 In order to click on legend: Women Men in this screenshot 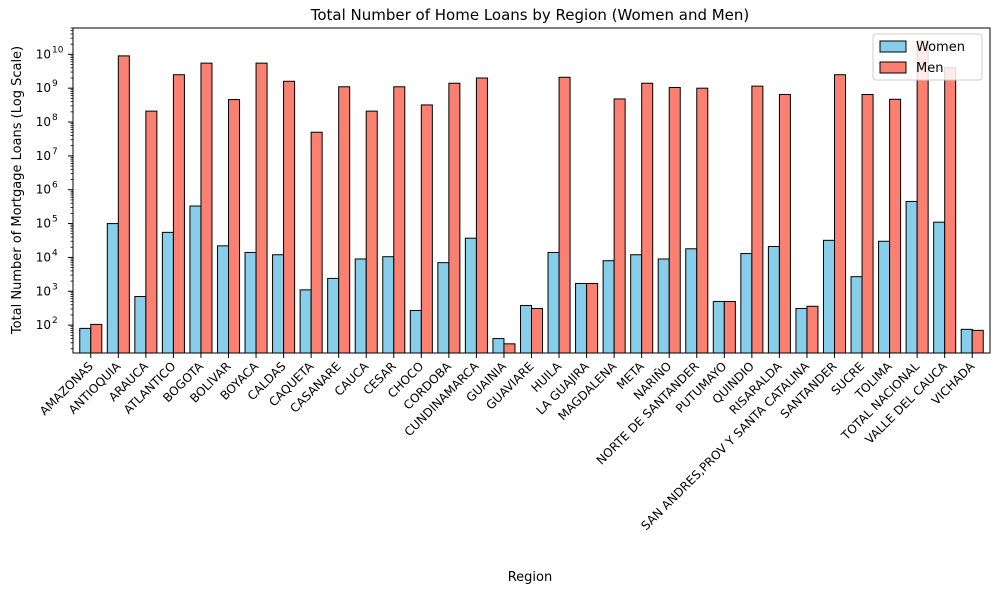, I will do `click(927, 57)`.